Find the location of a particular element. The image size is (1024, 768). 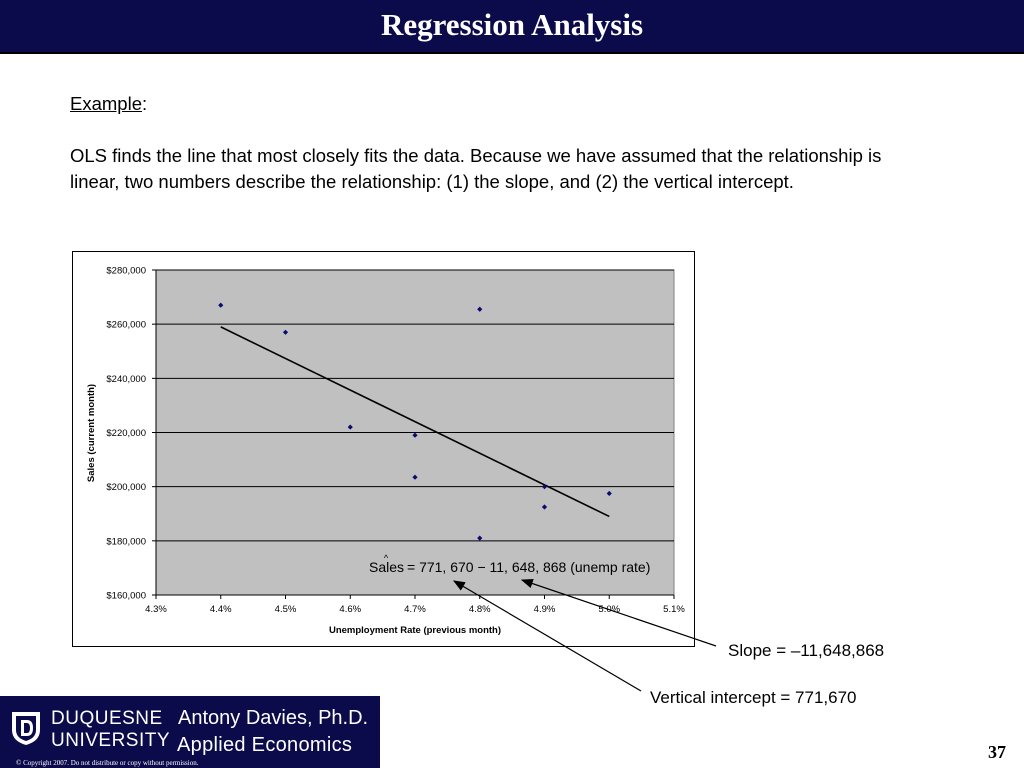

y-axis-title: Sales (current month) is located at coordinates (91, 433).